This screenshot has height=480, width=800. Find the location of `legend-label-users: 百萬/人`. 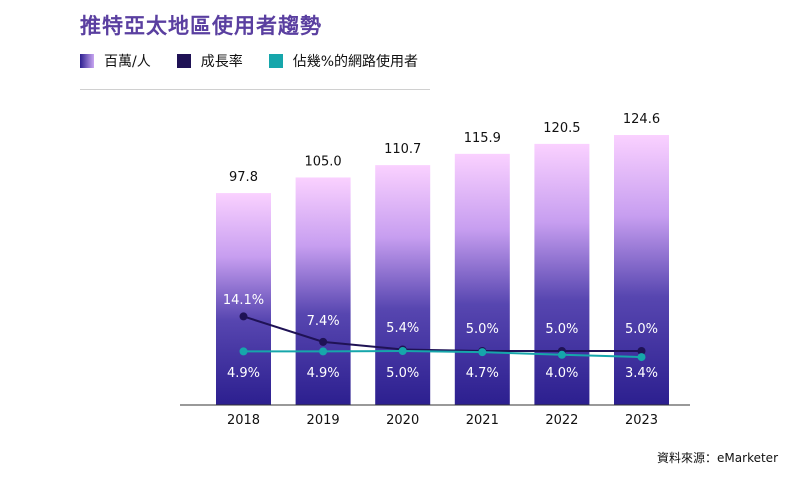

legend-label-users: 百萬/人 is located at coordinates (127, 62).